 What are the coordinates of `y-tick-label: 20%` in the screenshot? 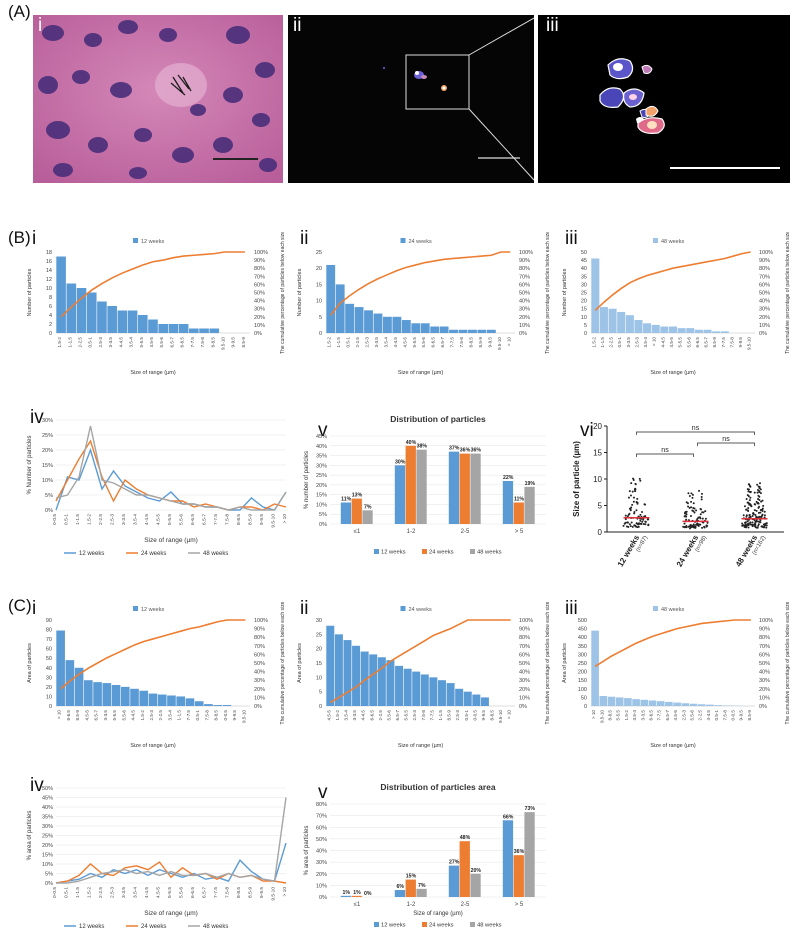 It's located at (321, 875).